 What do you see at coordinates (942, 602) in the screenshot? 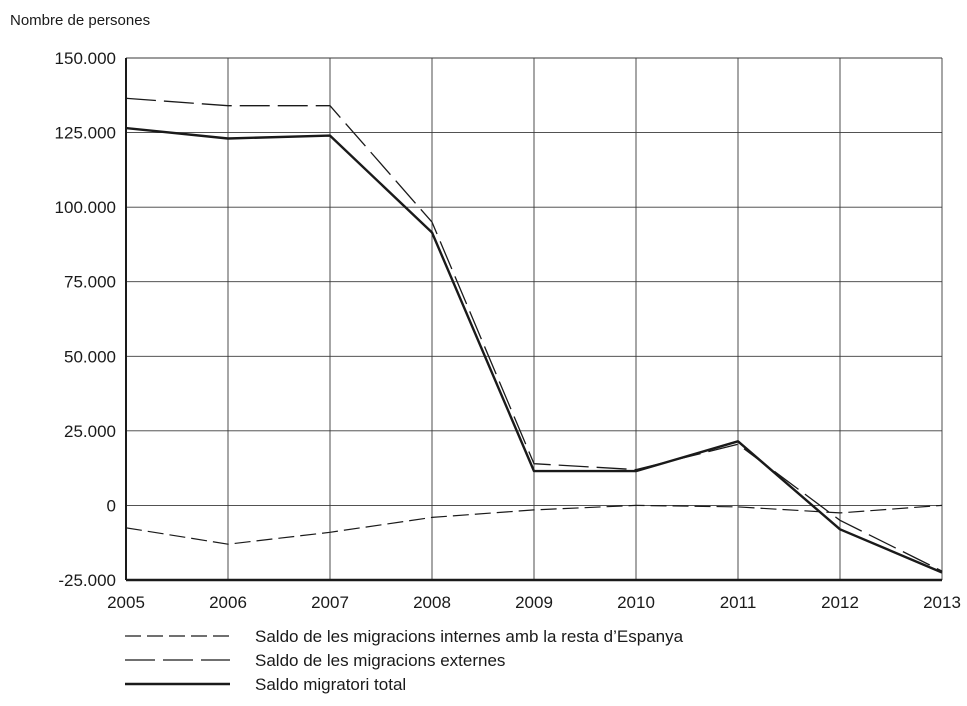
I see `x-tick-label: 2013` at bounding box center [942, 602].